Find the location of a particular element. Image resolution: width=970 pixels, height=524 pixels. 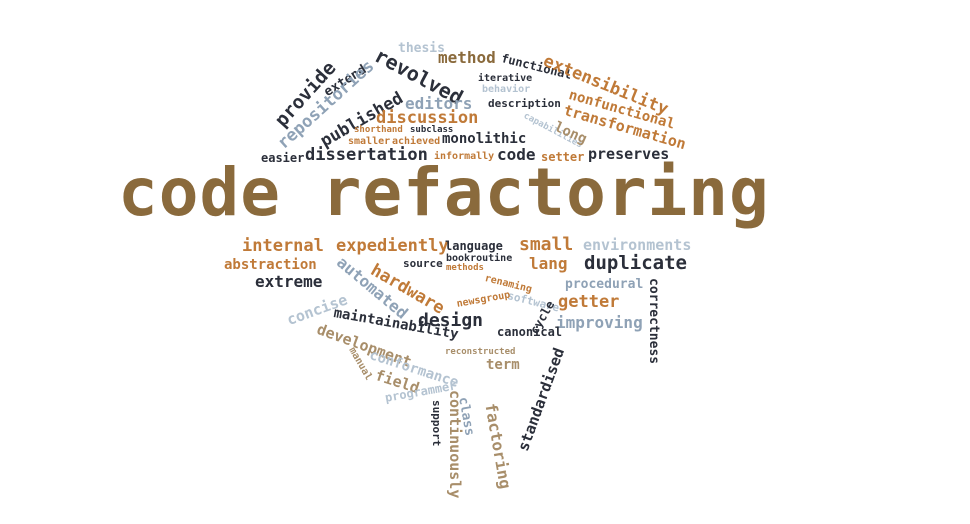

word-newsgroup: newsgroup is located at coordinates (483, 299).